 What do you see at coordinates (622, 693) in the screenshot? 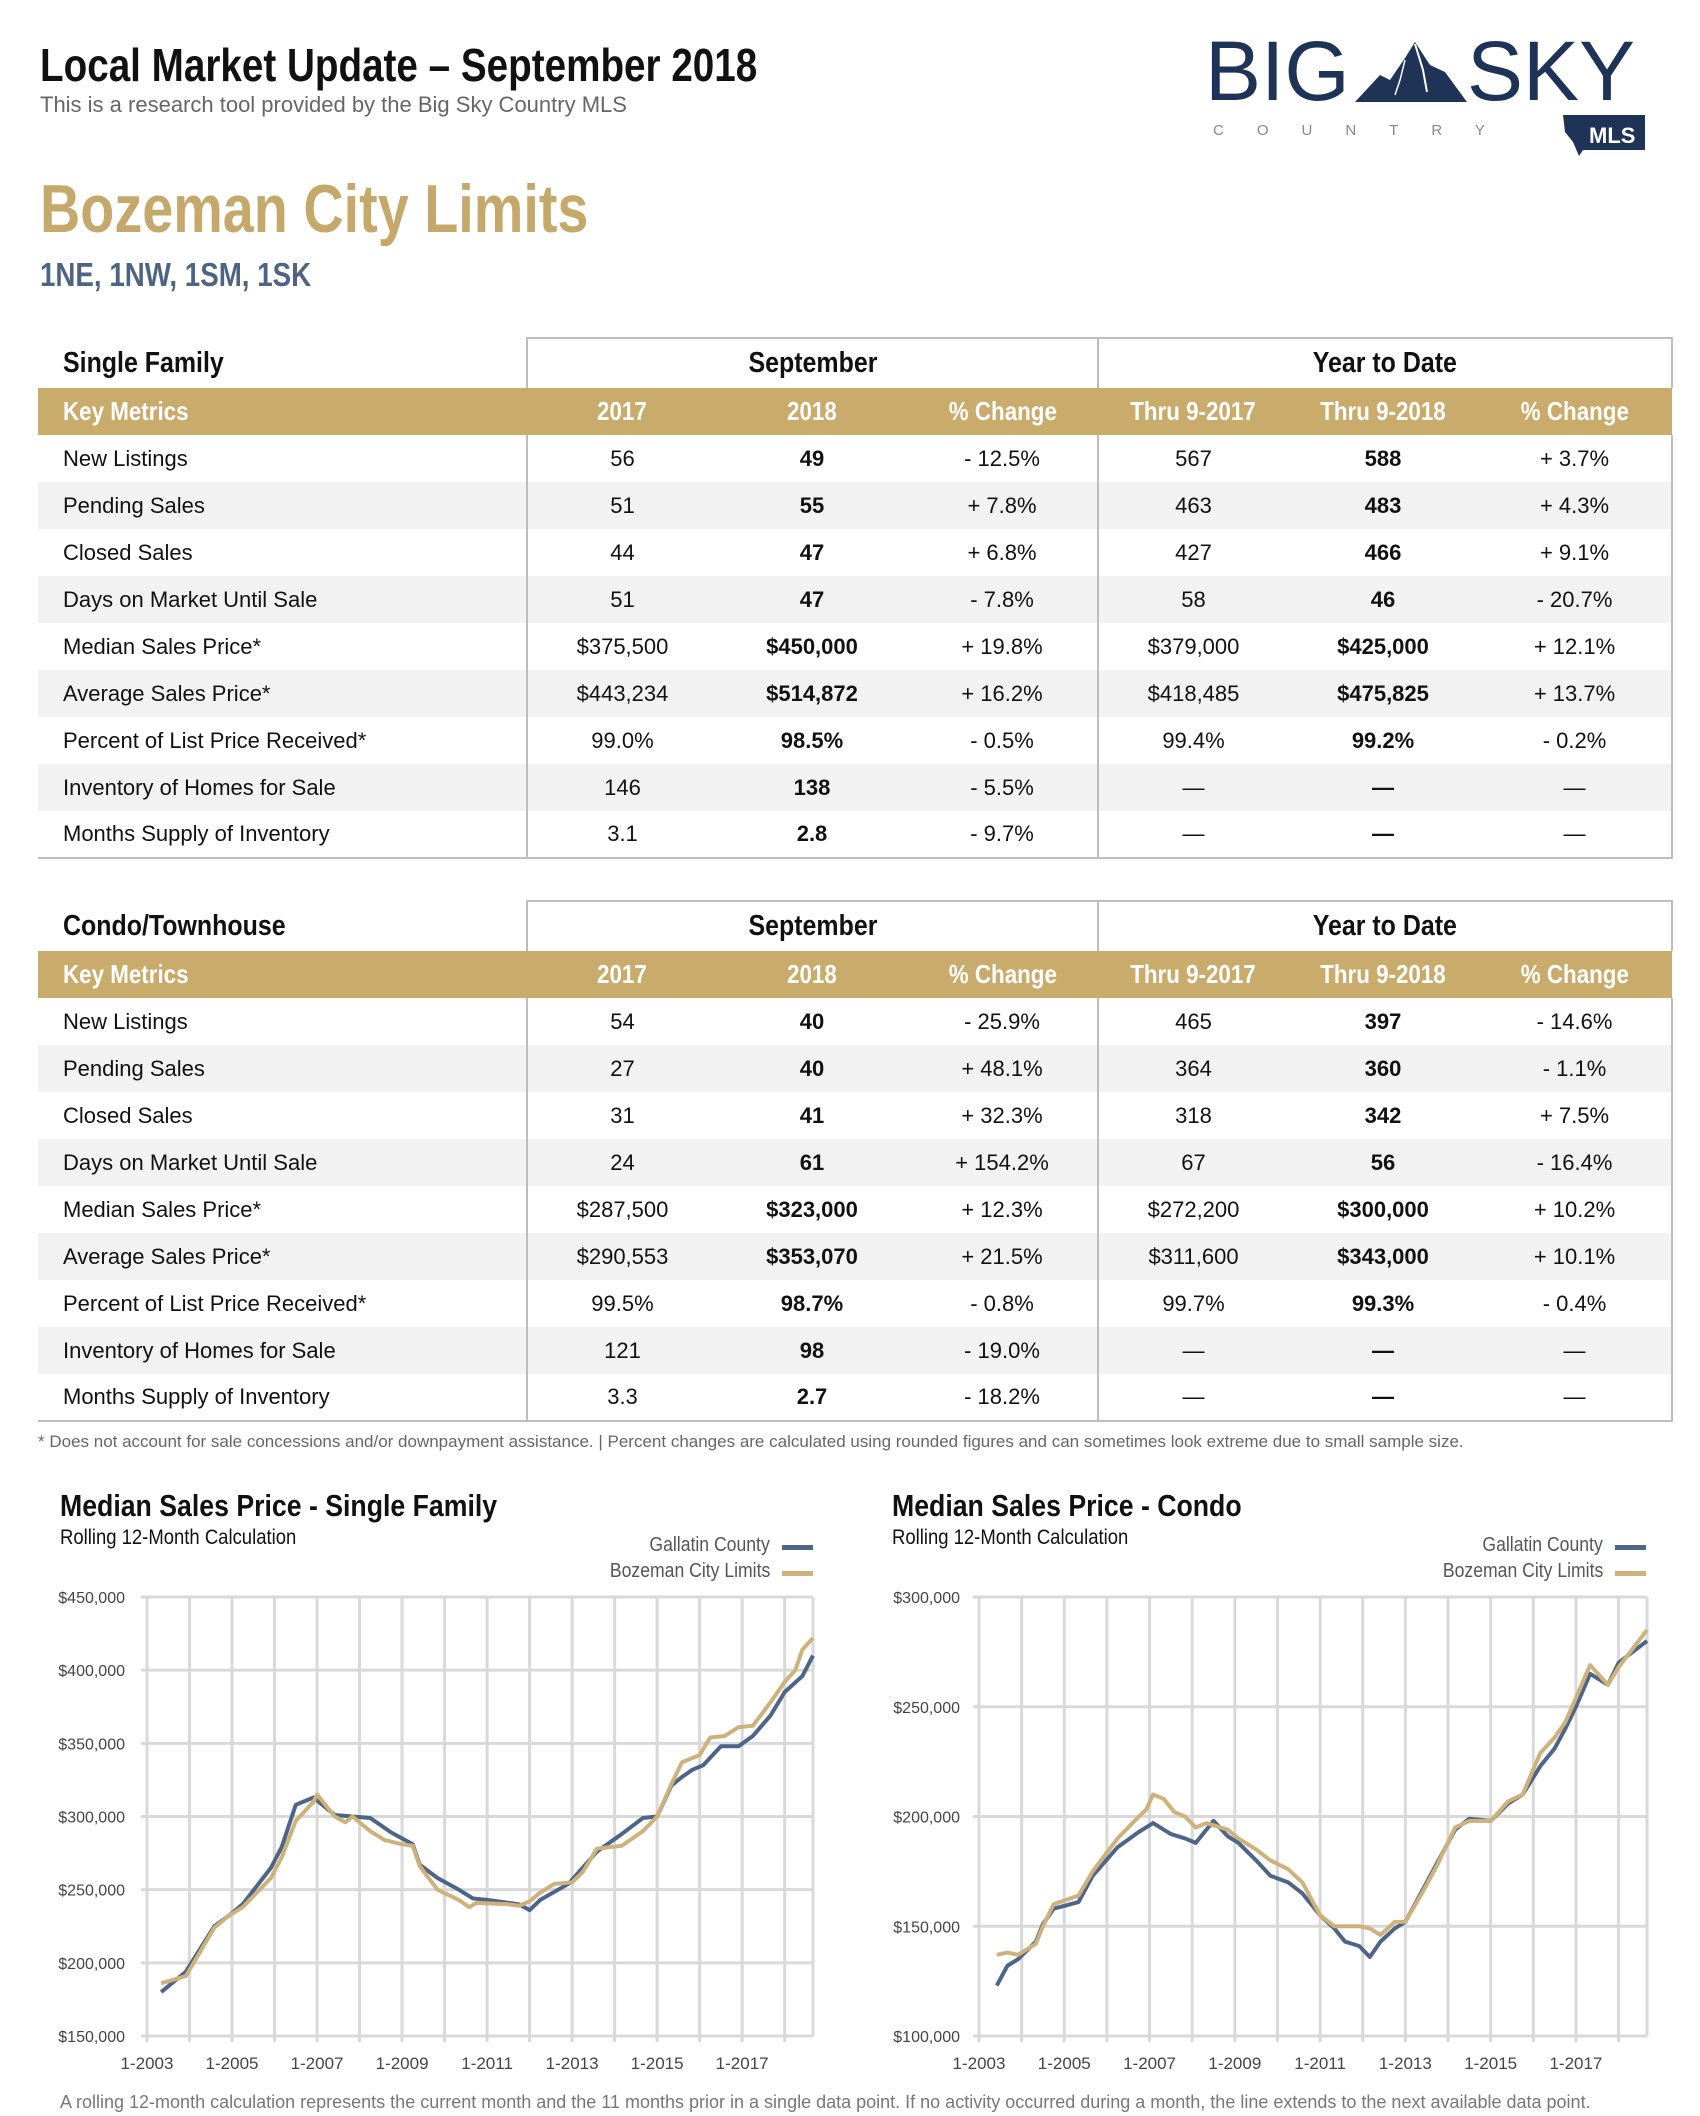
I see `metric-value: $443,234` at bounding box center [622, 693].